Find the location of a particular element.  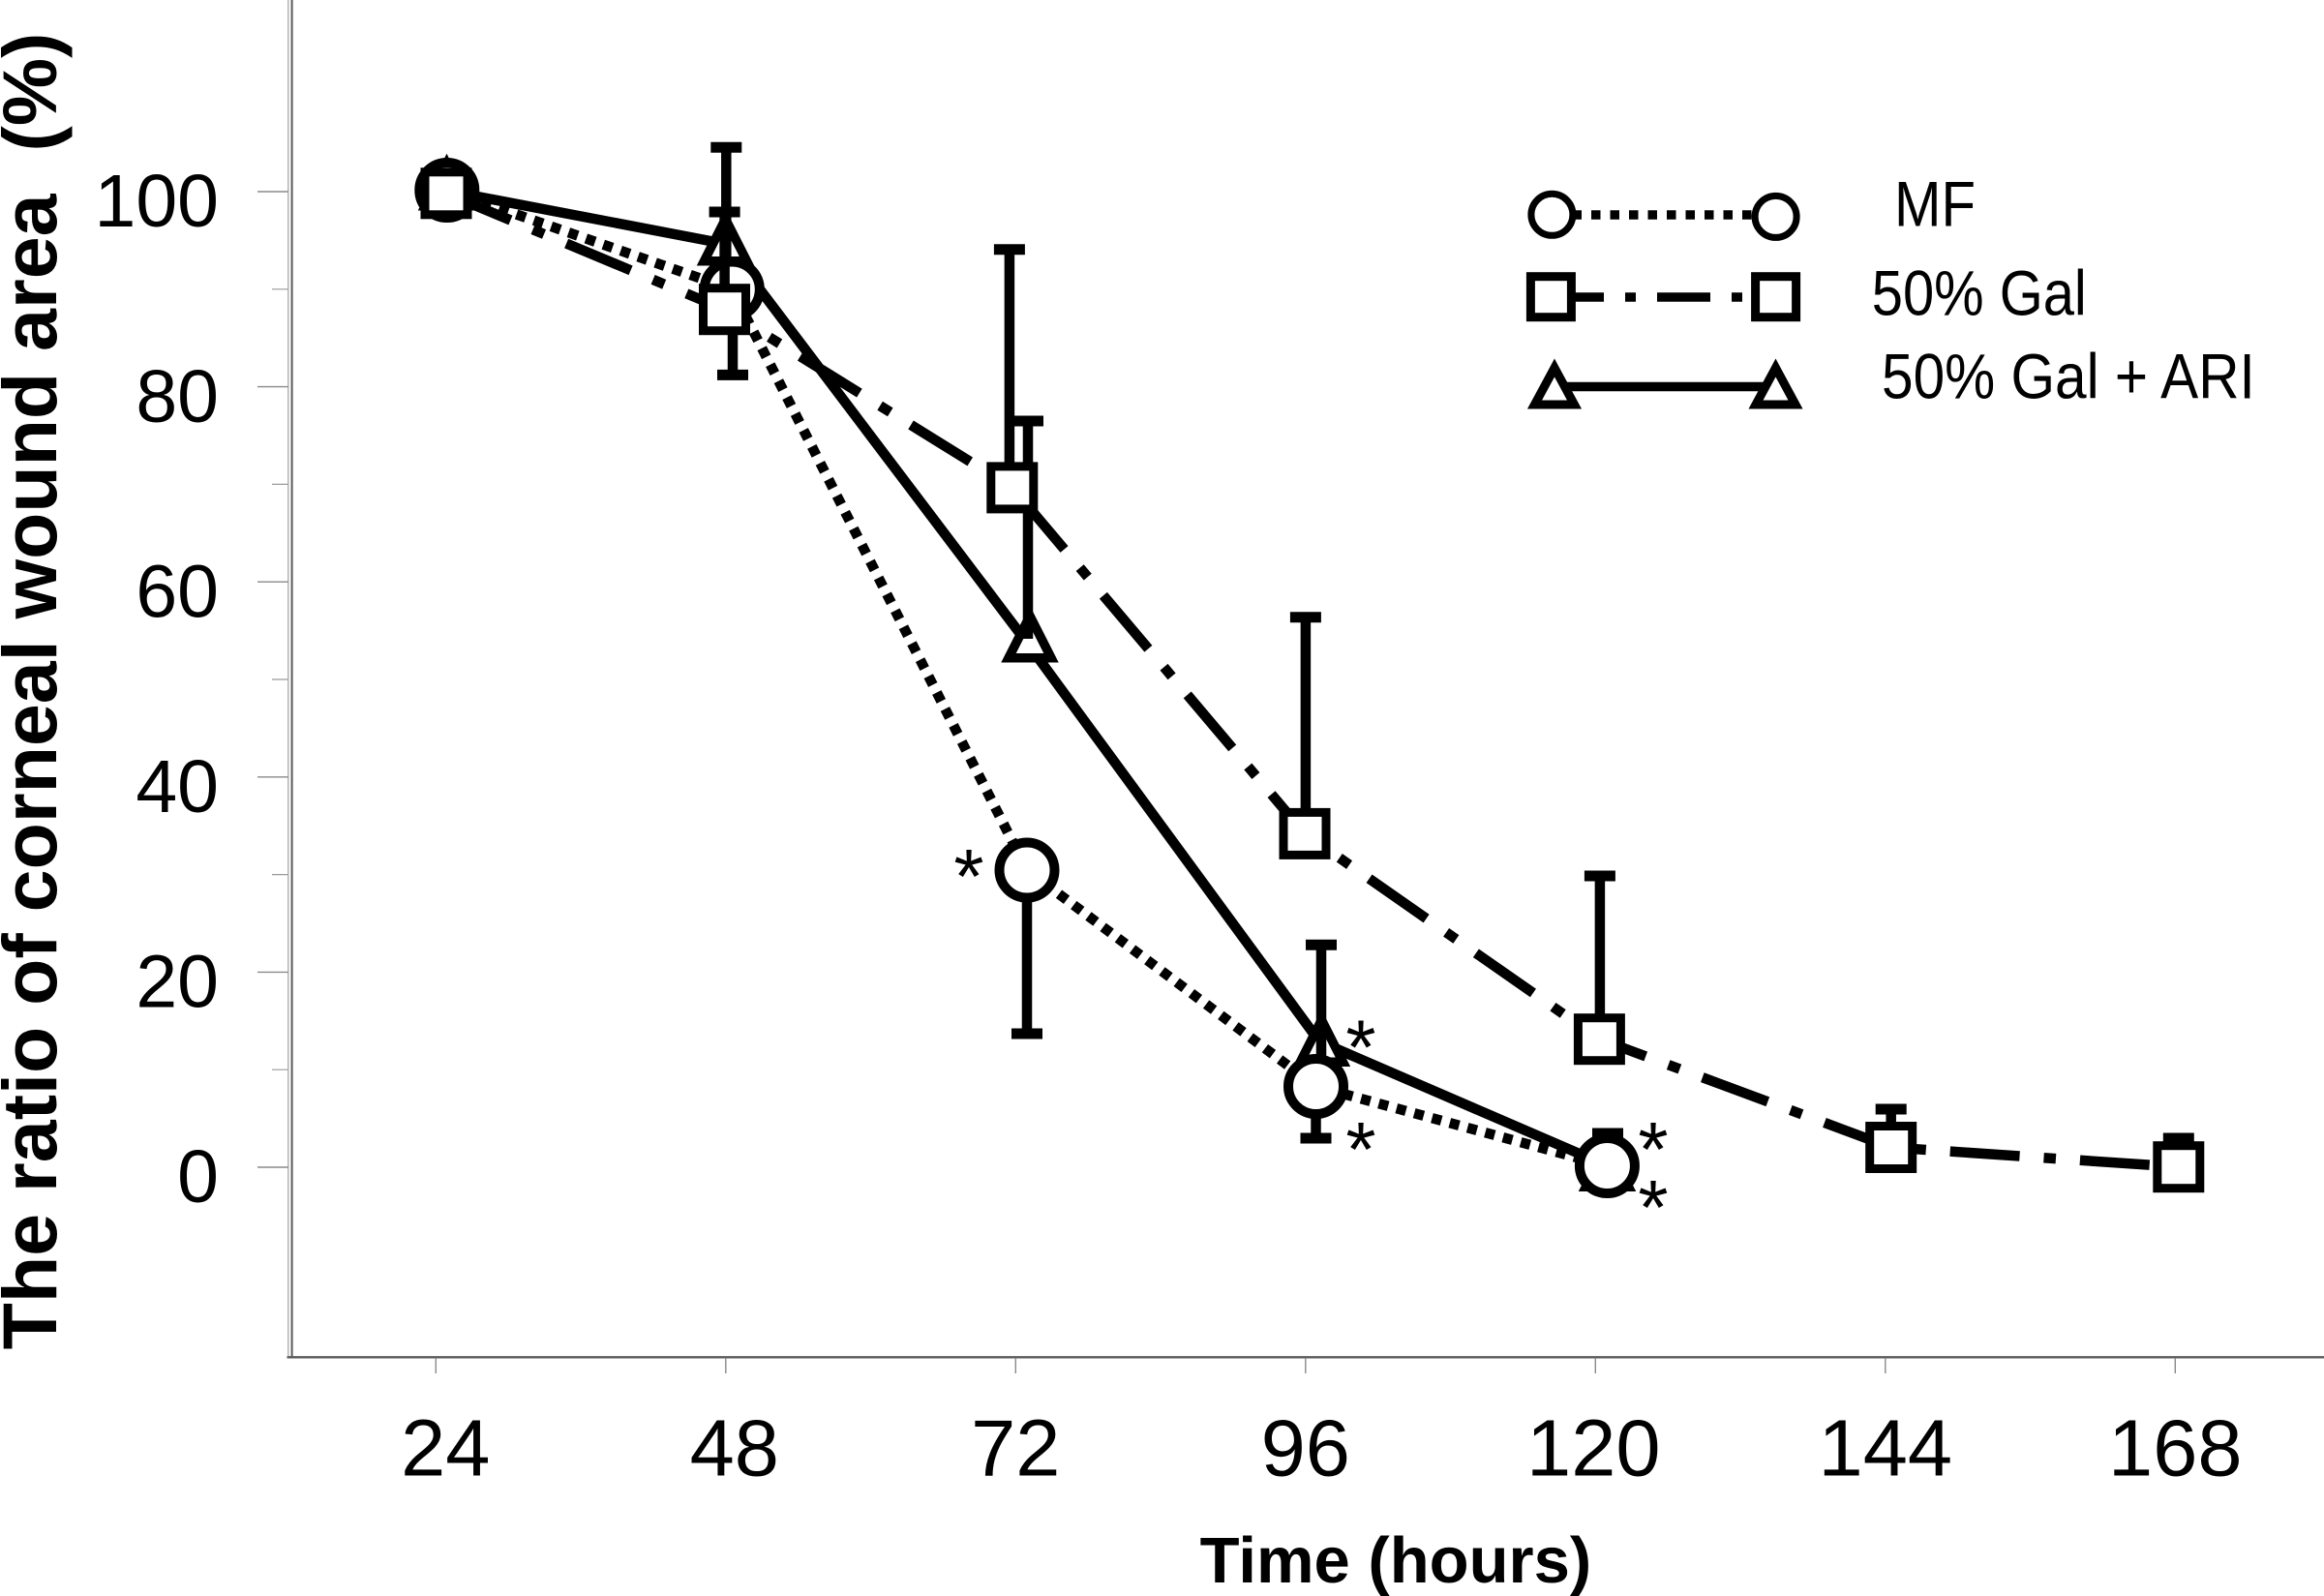

svg-text:The ratio of corneal wound are: The ratio of corneal wound area (%) is located at coordinates (36, 691).